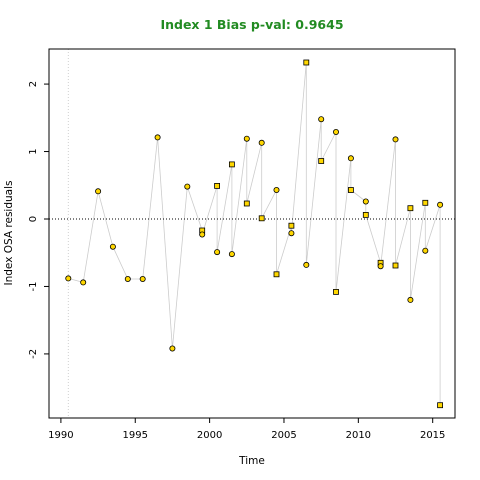  What do you see at coordinates (9, 233) in the screenshot?
I see `y-axis-label: Index OSA residuals` at bounding box center [9, 233].